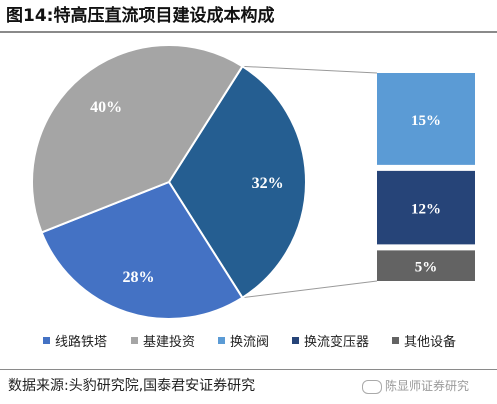 Image resolution: width=497 pixels, height=404 pixels. Describe the element at coordinates (430, 342) in the screenshot. I see `legend-label-4: 其他设备` at that location.